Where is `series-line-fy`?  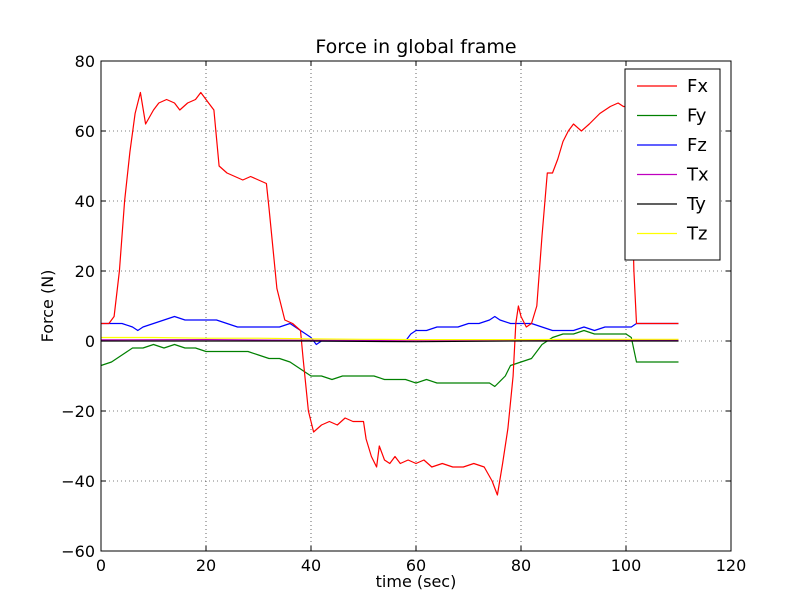
series-line-fy is located at coordinates (389, 358).